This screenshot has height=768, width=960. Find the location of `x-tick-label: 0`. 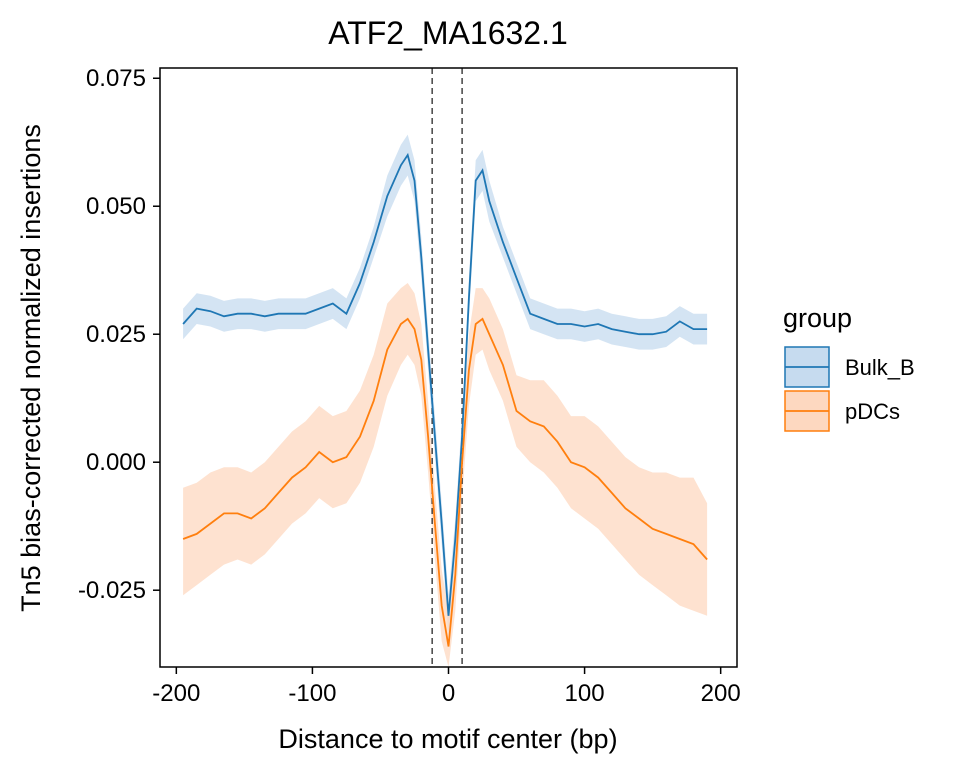

x-tick-label: 0 is located at coordinates (448, 693).